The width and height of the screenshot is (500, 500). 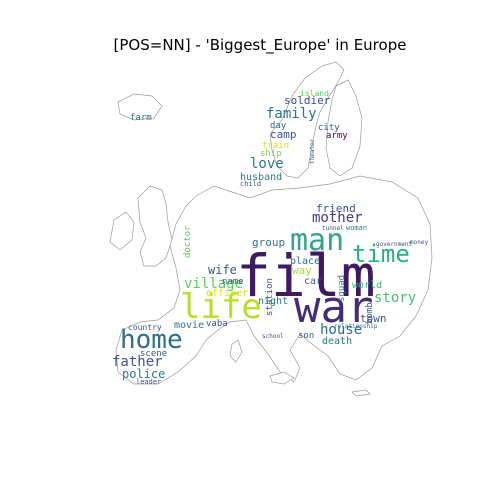 What do you see at coordinates (273, 336) in the screenshot?
I see `word-school: school` at bounding box center [273, 336].